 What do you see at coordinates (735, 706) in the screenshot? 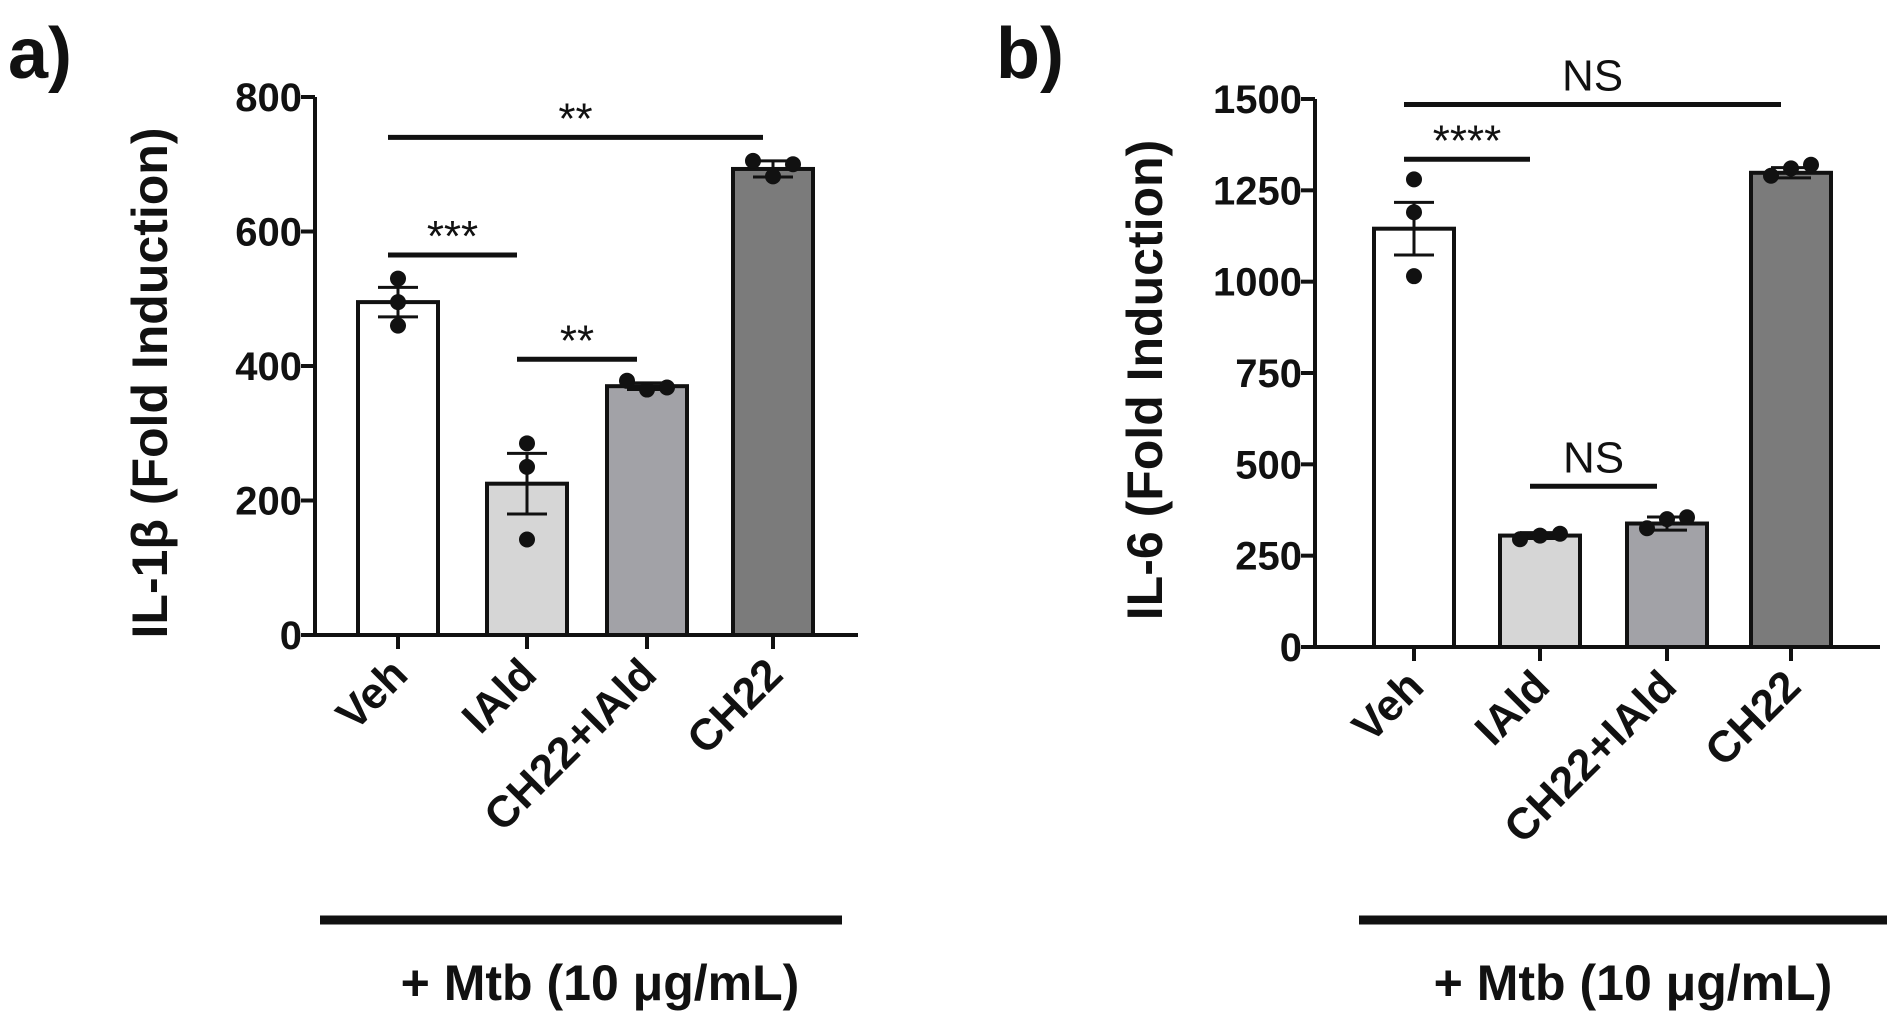
I see `panel-a-x-tick-label: CH22` at bounding box center [735, 706].